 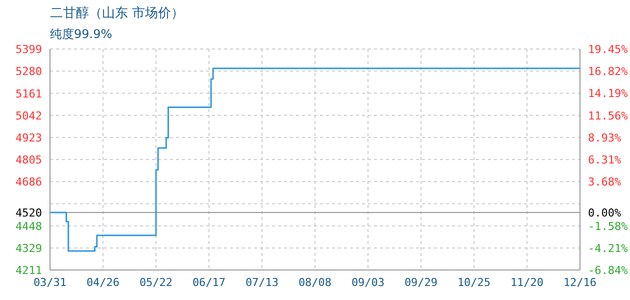 I want to click on y-tick-label: 5042, so click(x=29, y=115).